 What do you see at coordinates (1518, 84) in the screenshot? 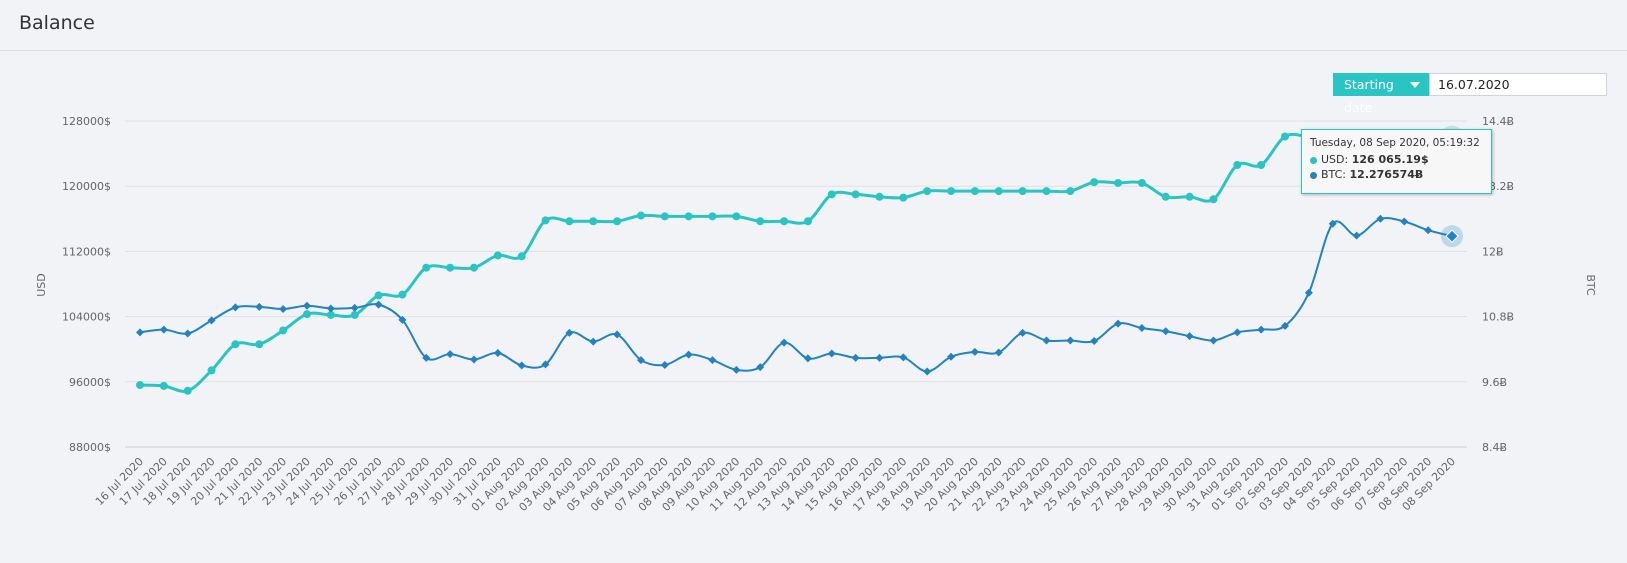
I see `starting-date-input` at bounding box center [1518, 84].